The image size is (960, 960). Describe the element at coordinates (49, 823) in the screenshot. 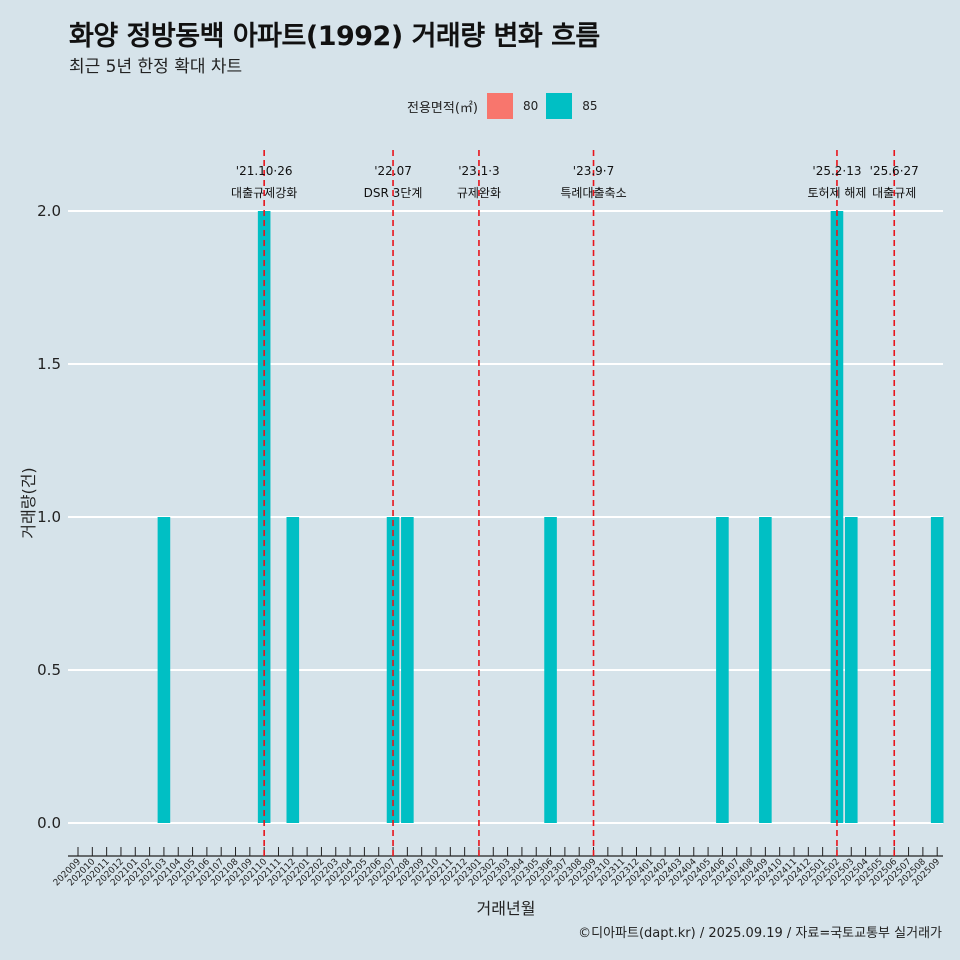

I see `y-tick-label: 0.0` at that location.